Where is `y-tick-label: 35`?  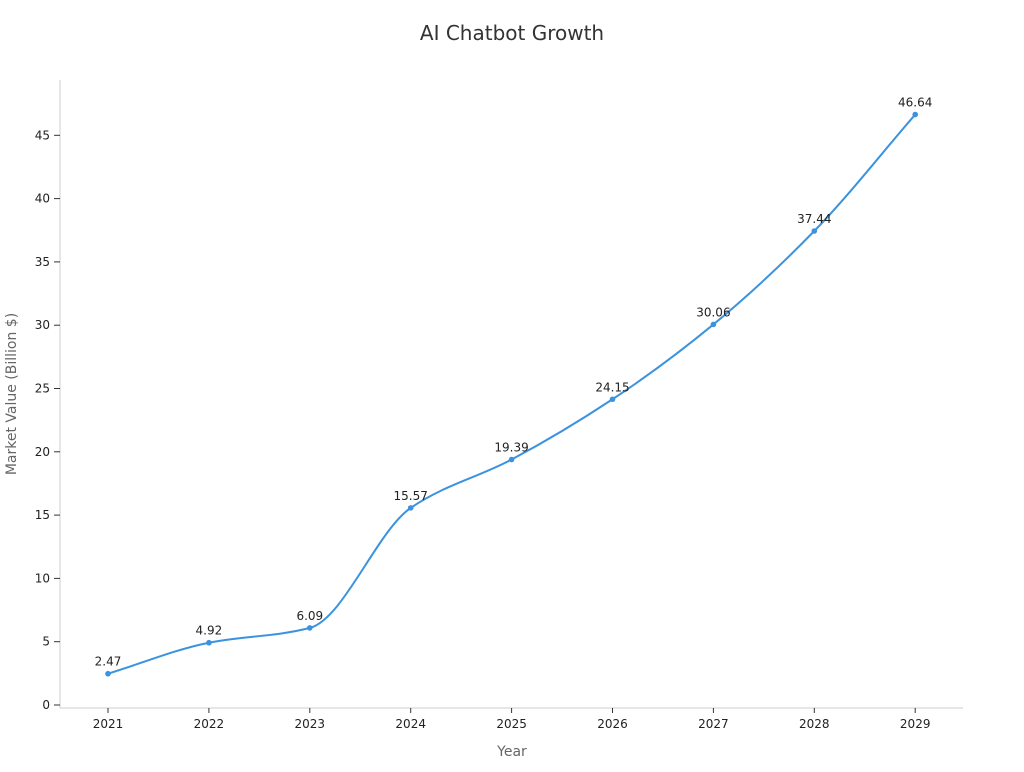
y-tick-label: 35 is located at coordinates (42, 262).